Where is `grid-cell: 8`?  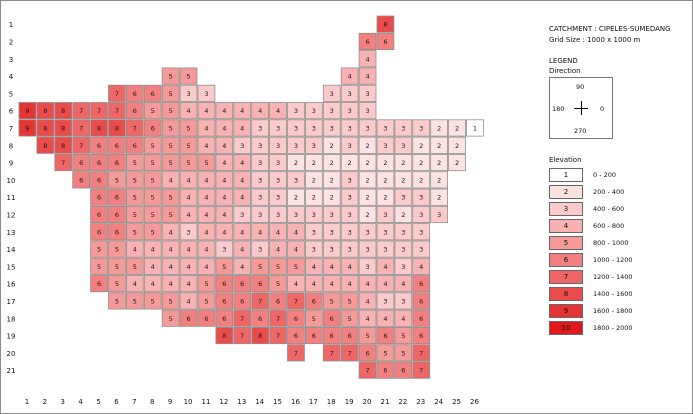
grid-cell: 8 is located at coordinates (224, 335).